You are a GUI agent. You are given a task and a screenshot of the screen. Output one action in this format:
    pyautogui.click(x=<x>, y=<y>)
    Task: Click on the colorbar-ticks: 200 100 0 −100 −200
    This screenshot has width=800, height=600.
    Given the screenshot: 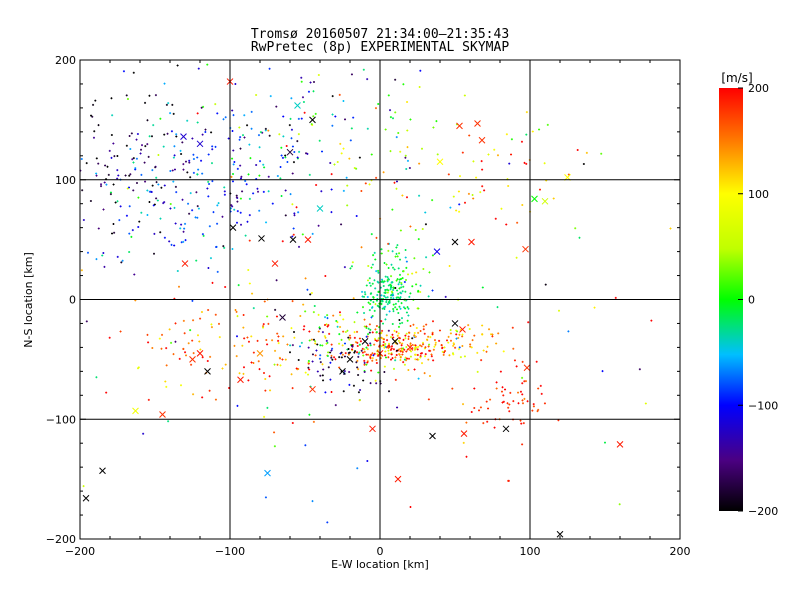 What is the action you would take?
    pyautogui.click(x=758, y=300)
    